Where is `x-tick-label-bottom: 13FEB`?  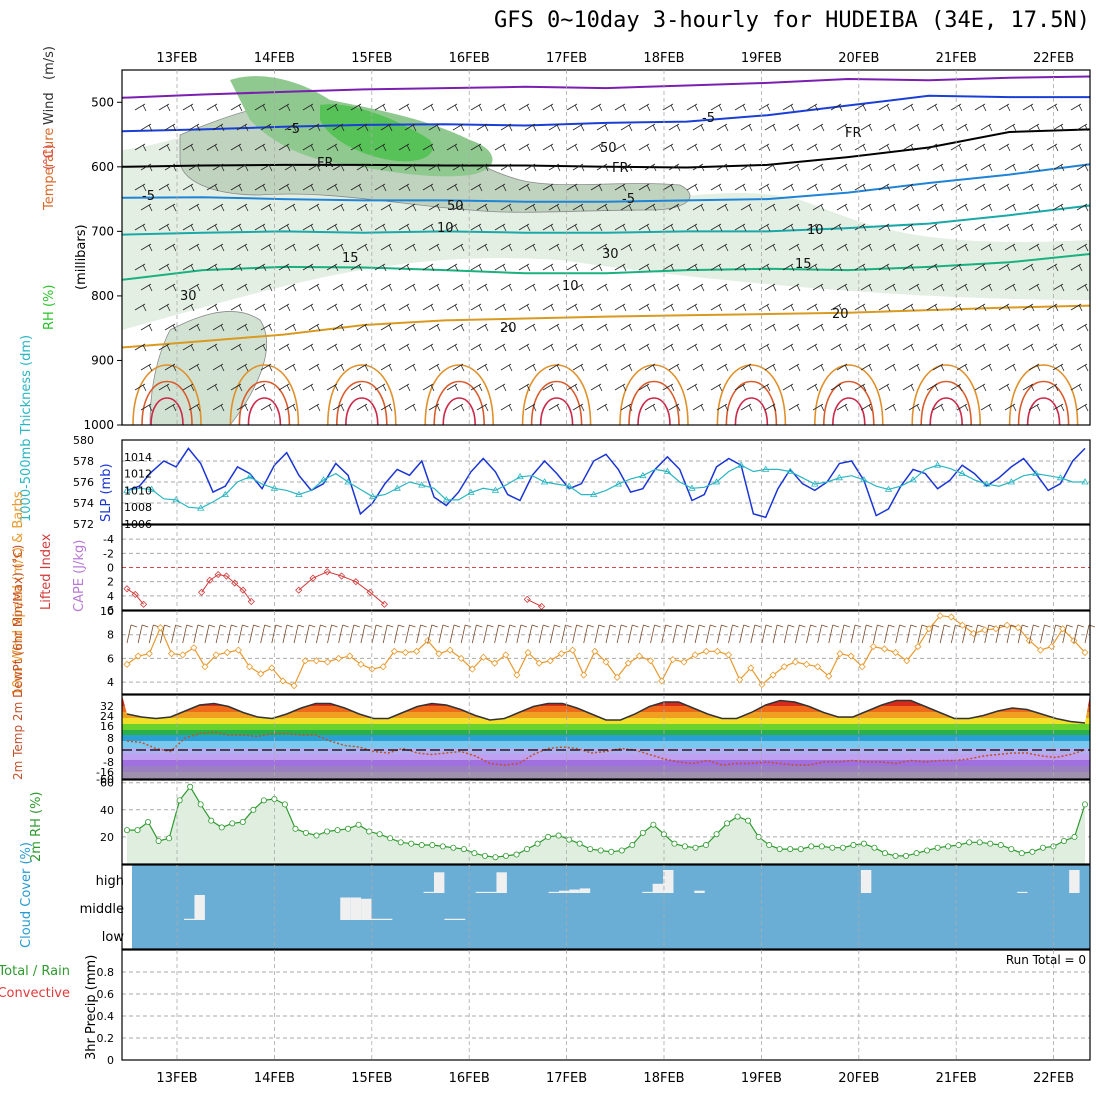
x-tick-label-bottom: 13FEB is located at coordinates (176, 1078).